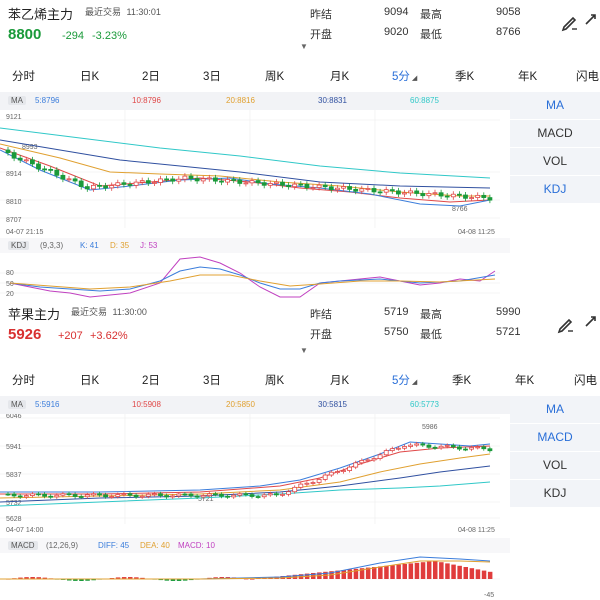 The width and height of the screenshot is (600, 600). What do you see at coordinates (245, 570) in the screenshot?
I see `macd-dea-line` at bounding box center [245, 570].